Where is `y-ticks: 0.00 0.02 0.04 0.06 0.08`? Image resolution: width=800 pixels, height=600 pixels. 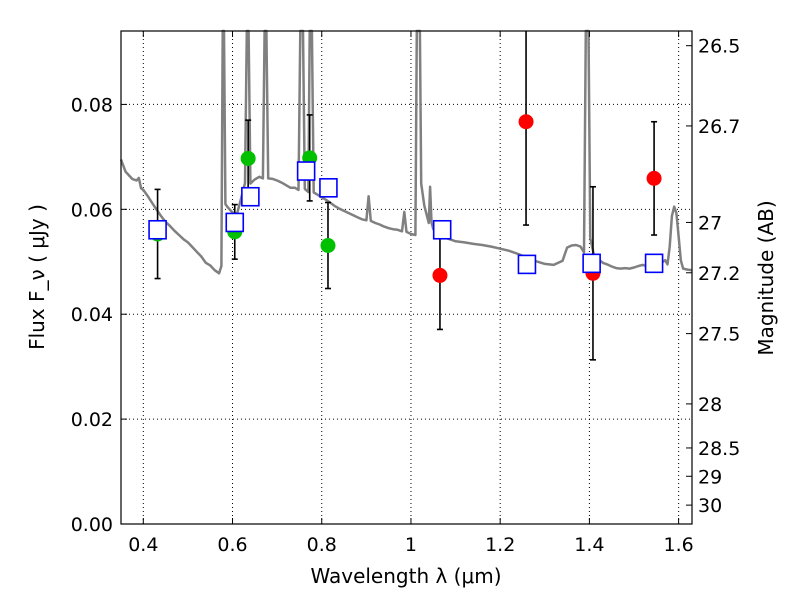
y-ticks: 0.00 0.02 0.04 0.06 0.08 is located at coordinates (99, 315).